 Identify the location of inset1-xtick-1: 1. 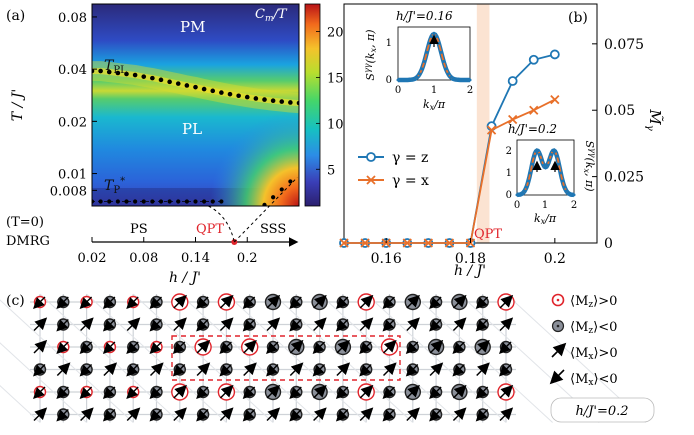
(434, 90).